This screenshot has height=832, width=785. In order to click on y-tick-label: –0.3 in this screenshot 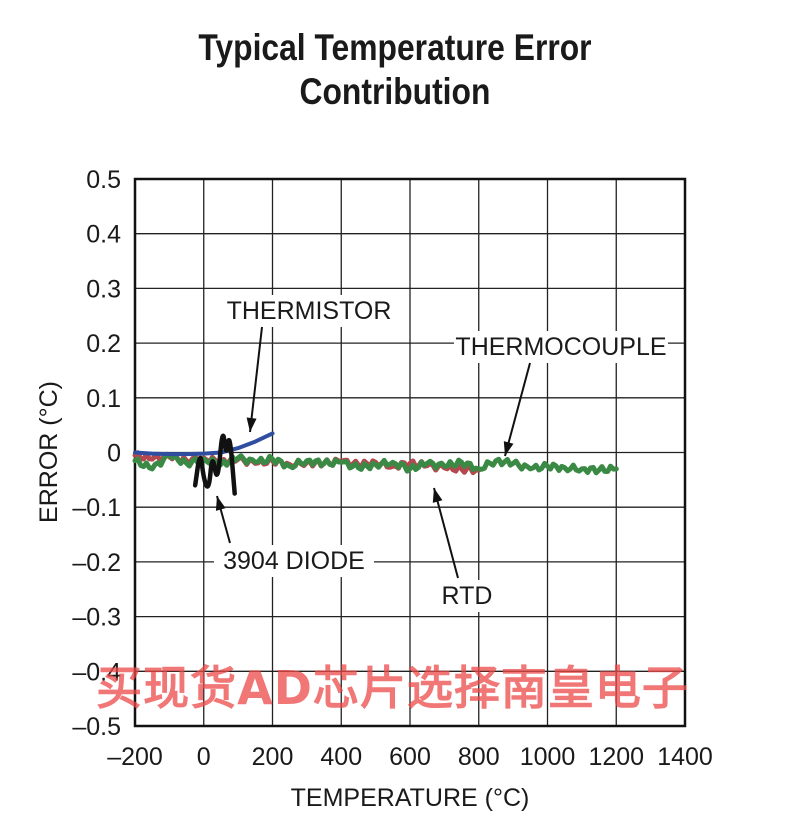, I will do `click(96, 618)`.